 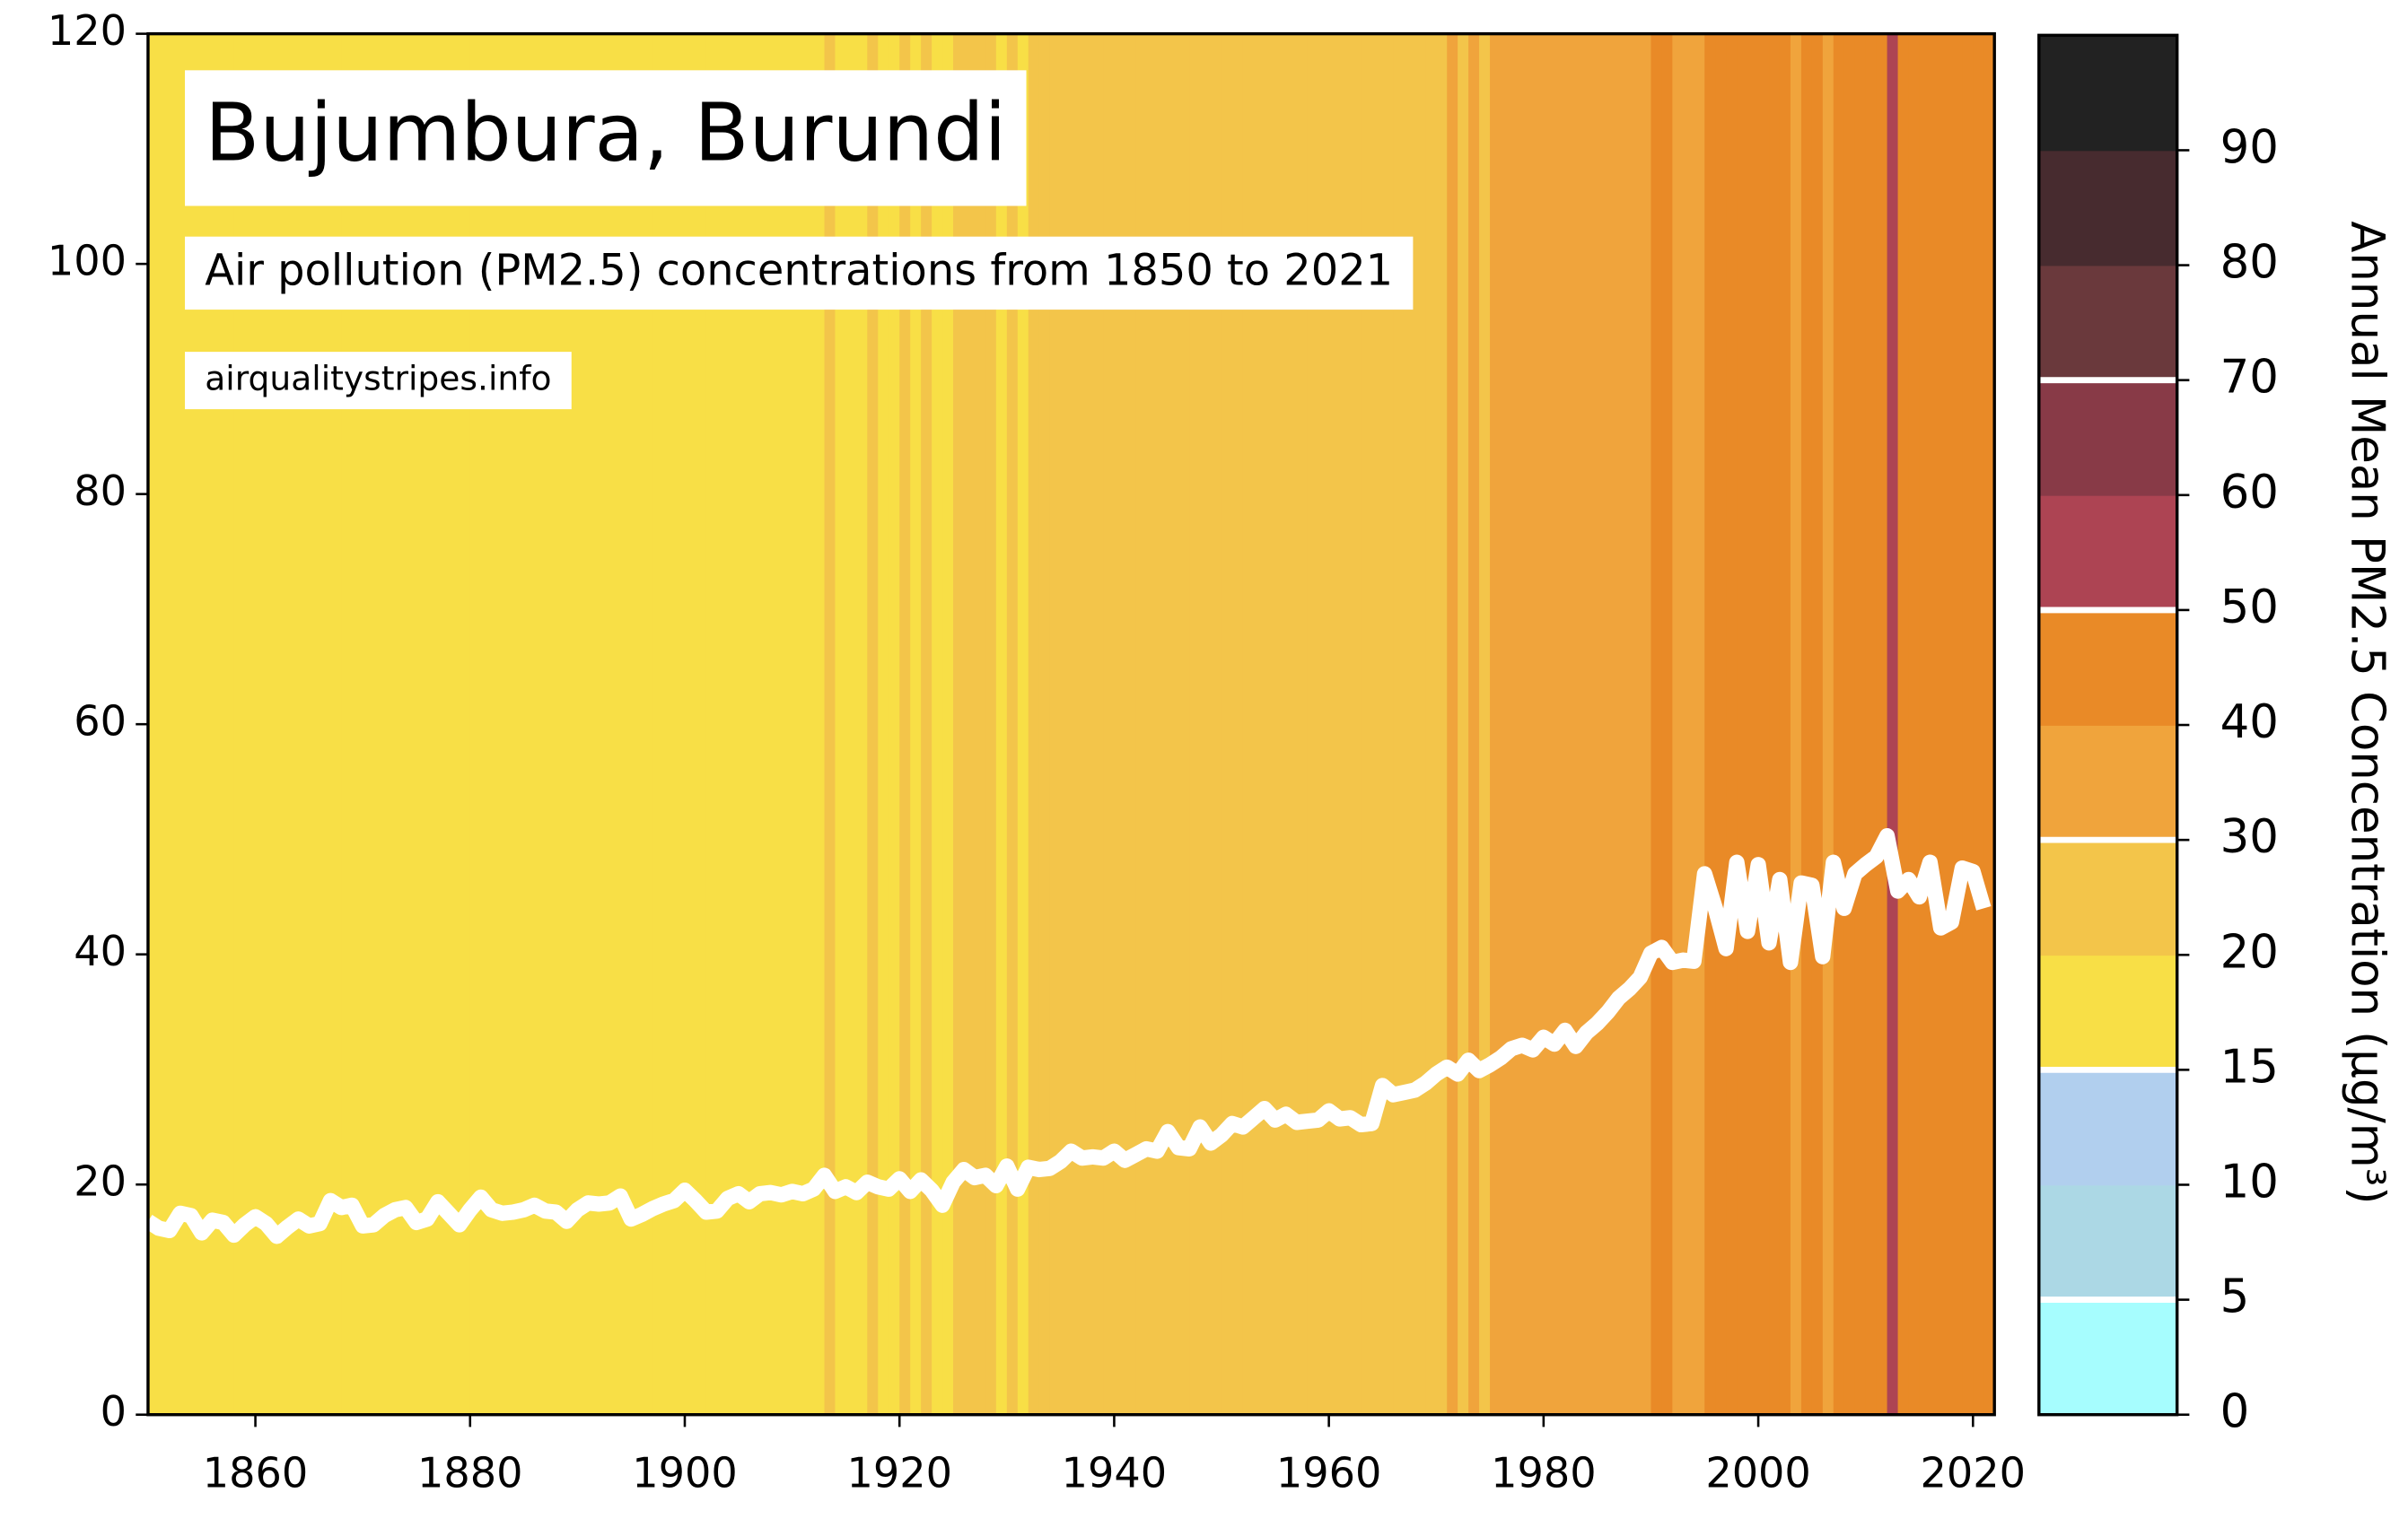 I want to click on colorbar-tick-label: 40, so click(x=2249, y=722).